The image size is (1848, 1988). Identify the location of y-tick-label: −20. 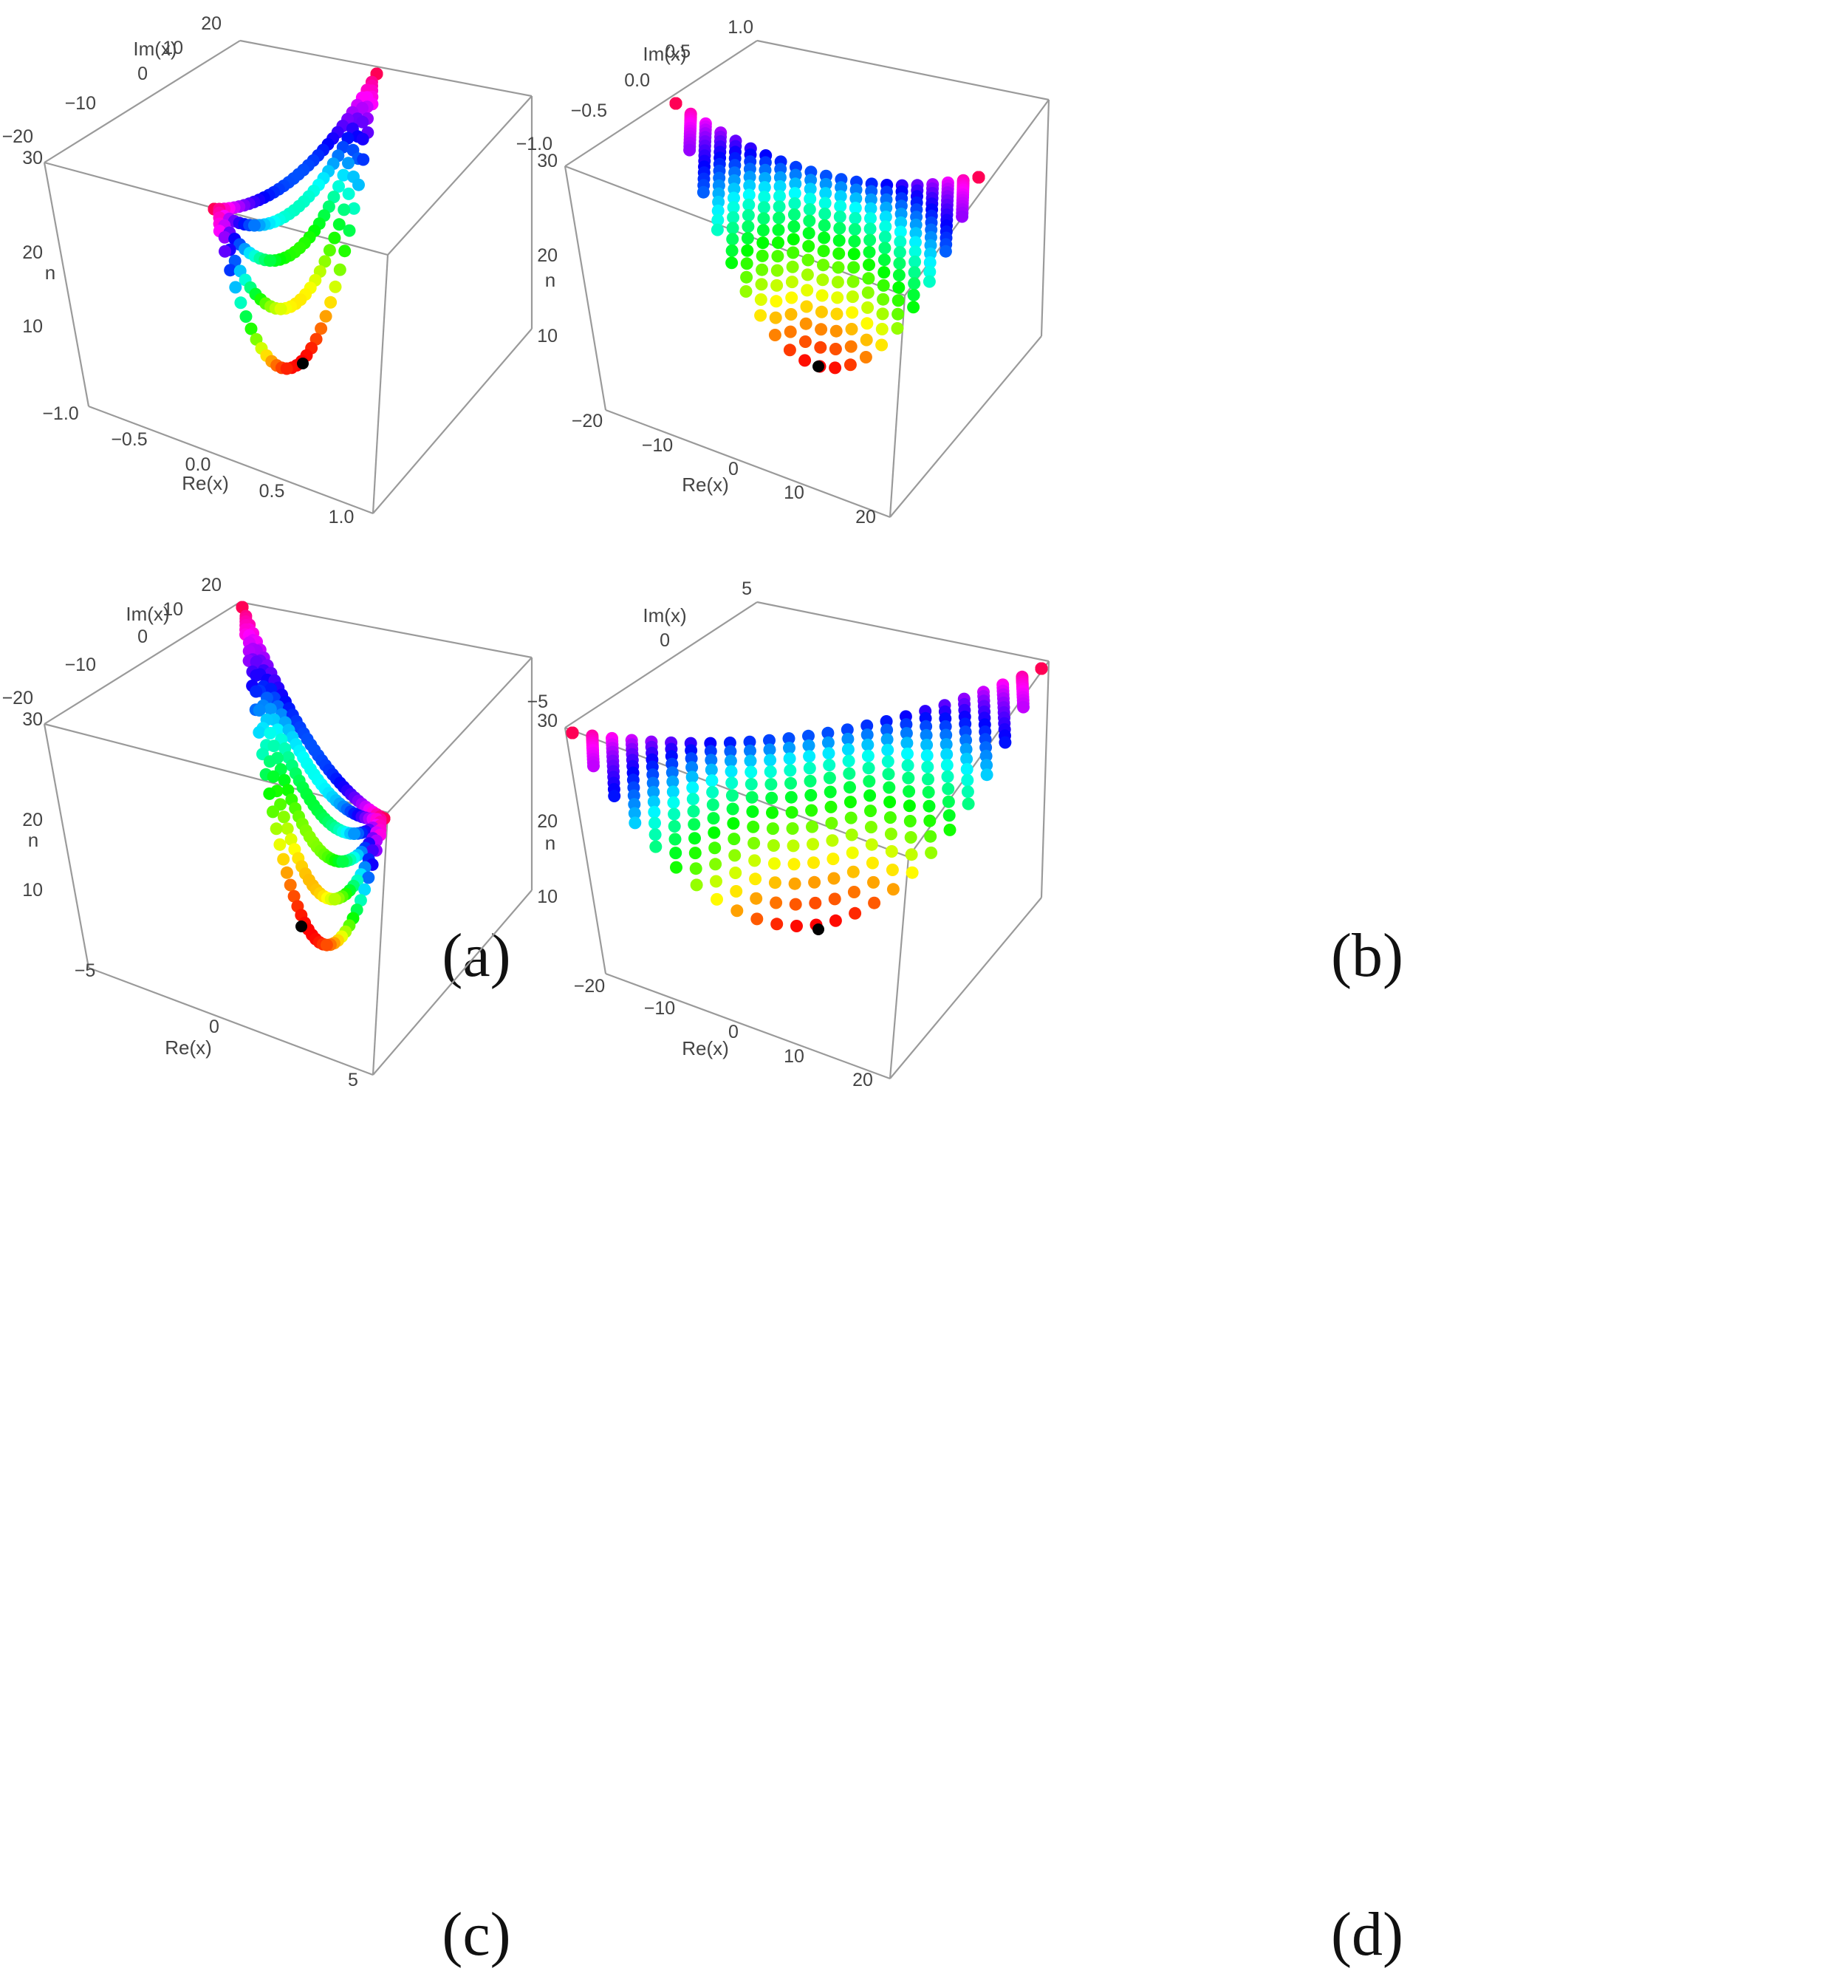
(17, 136).